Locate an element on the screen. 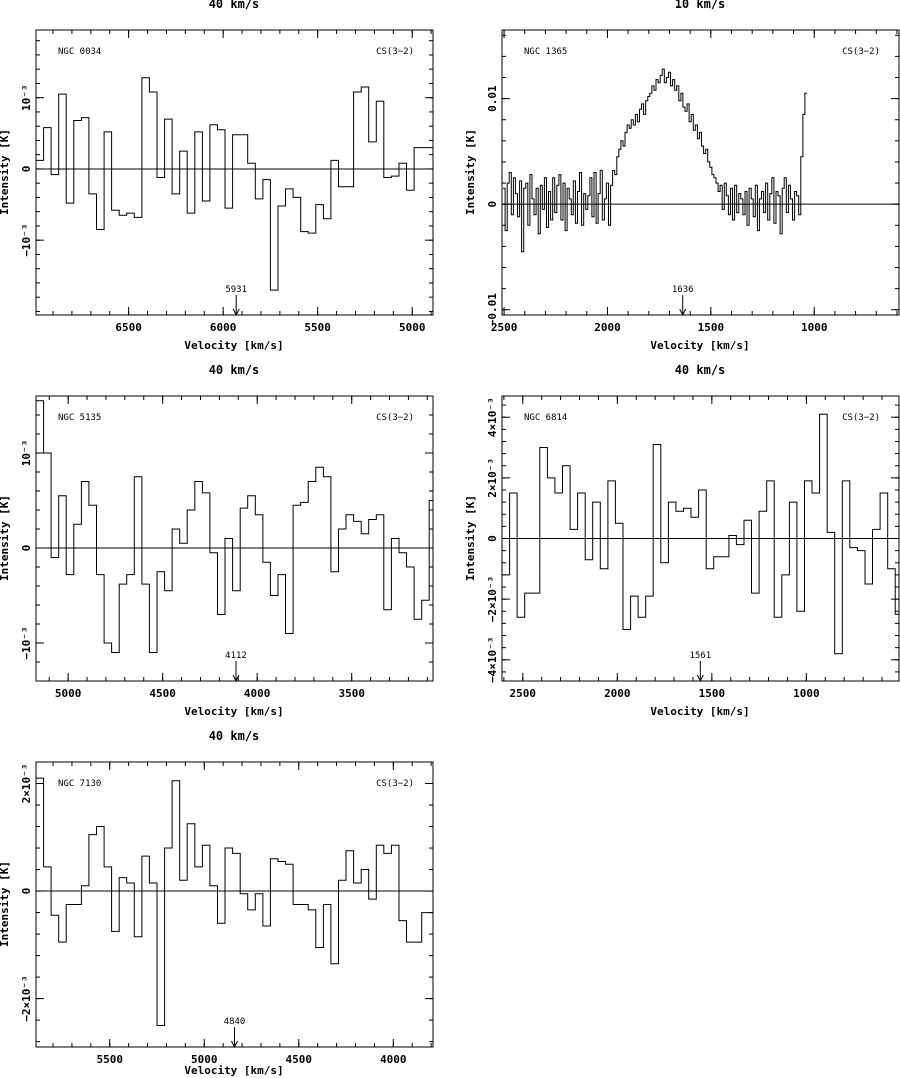  y-tick-label: 4×10⁻³ is located at coordinates (492, 417).